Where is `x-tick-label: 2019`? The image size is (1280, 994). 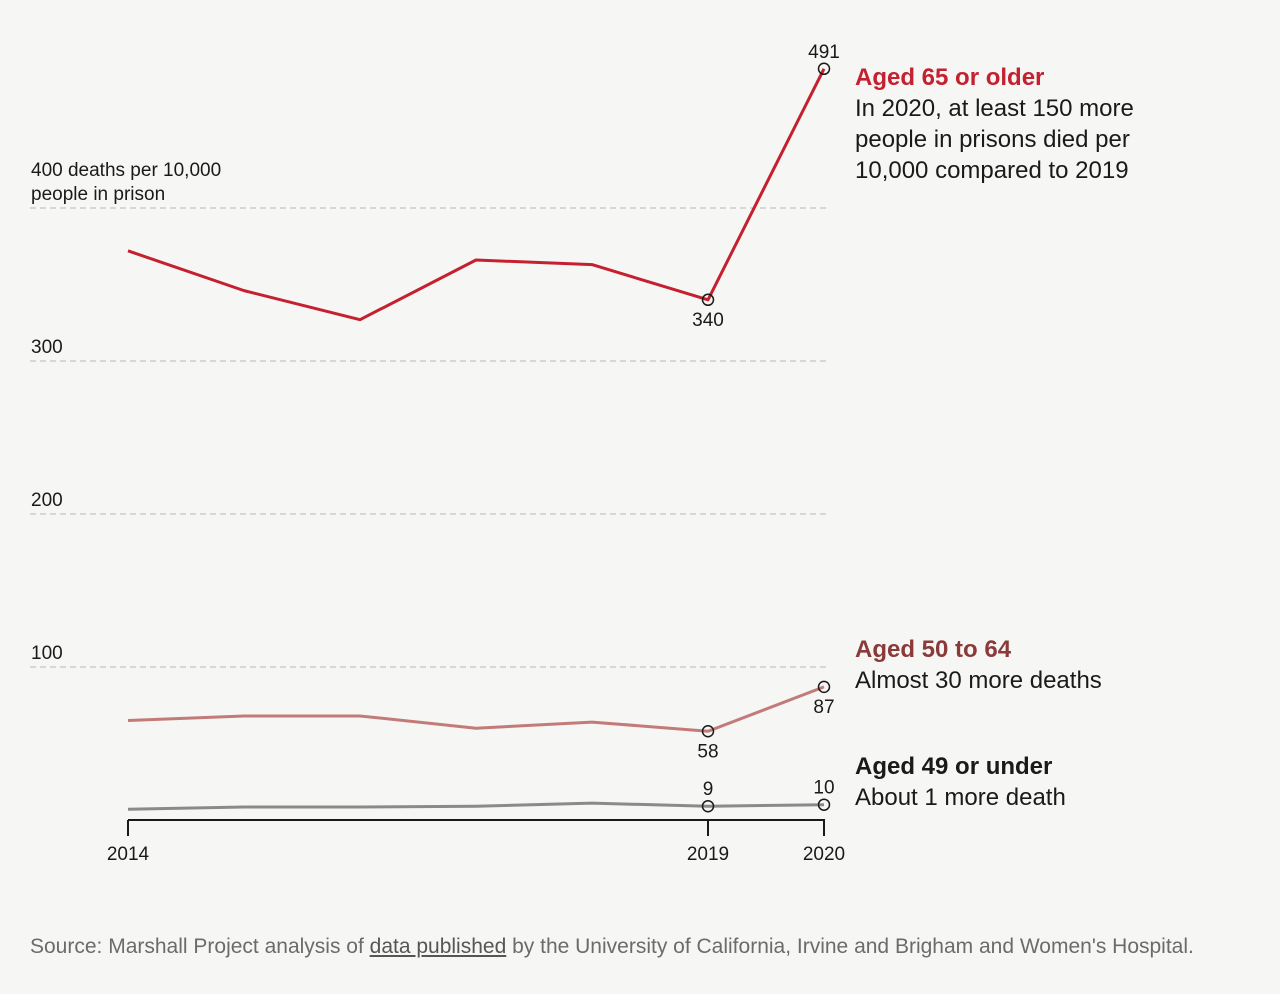 x-tick-label: 2019 is located at coordinates (708, 854).